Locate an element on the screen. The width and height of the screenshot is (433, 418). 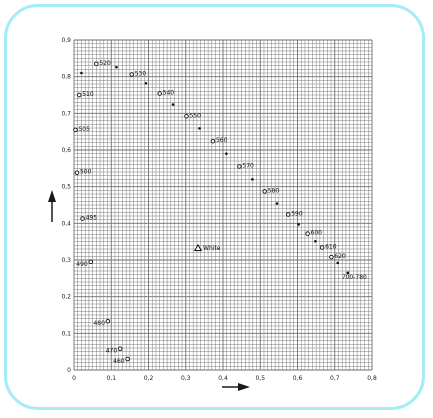
wavelength-label: 570 is located at coordinates (248, 166).